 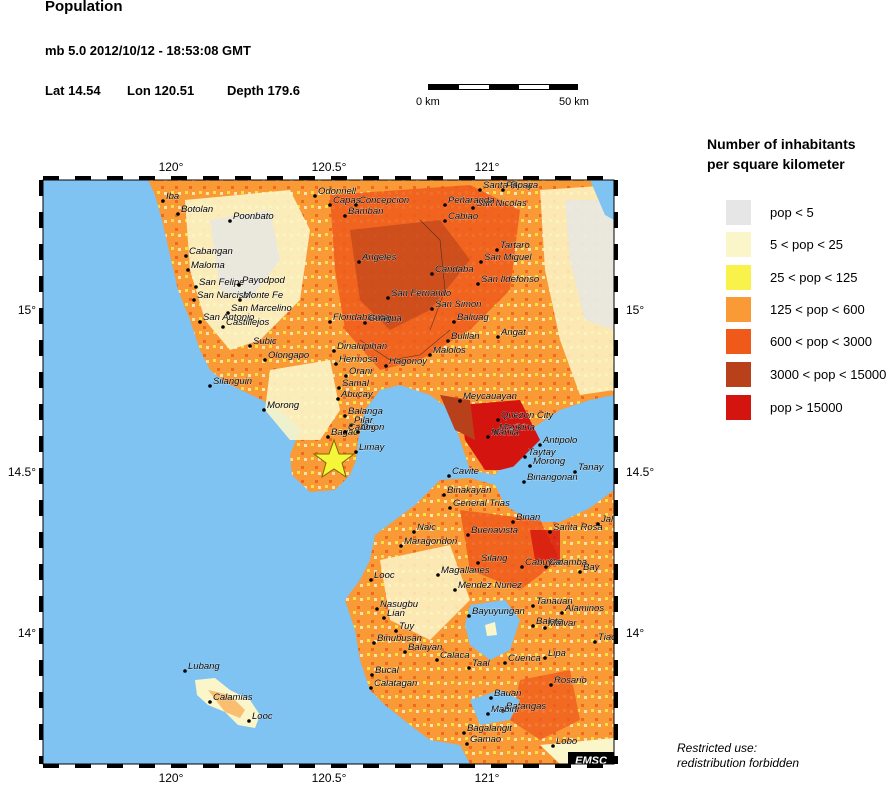 What do you see at coordinates (407, 626) in the screenshot?
I see `place-label: Tuy` at bounding box center [407, 626].